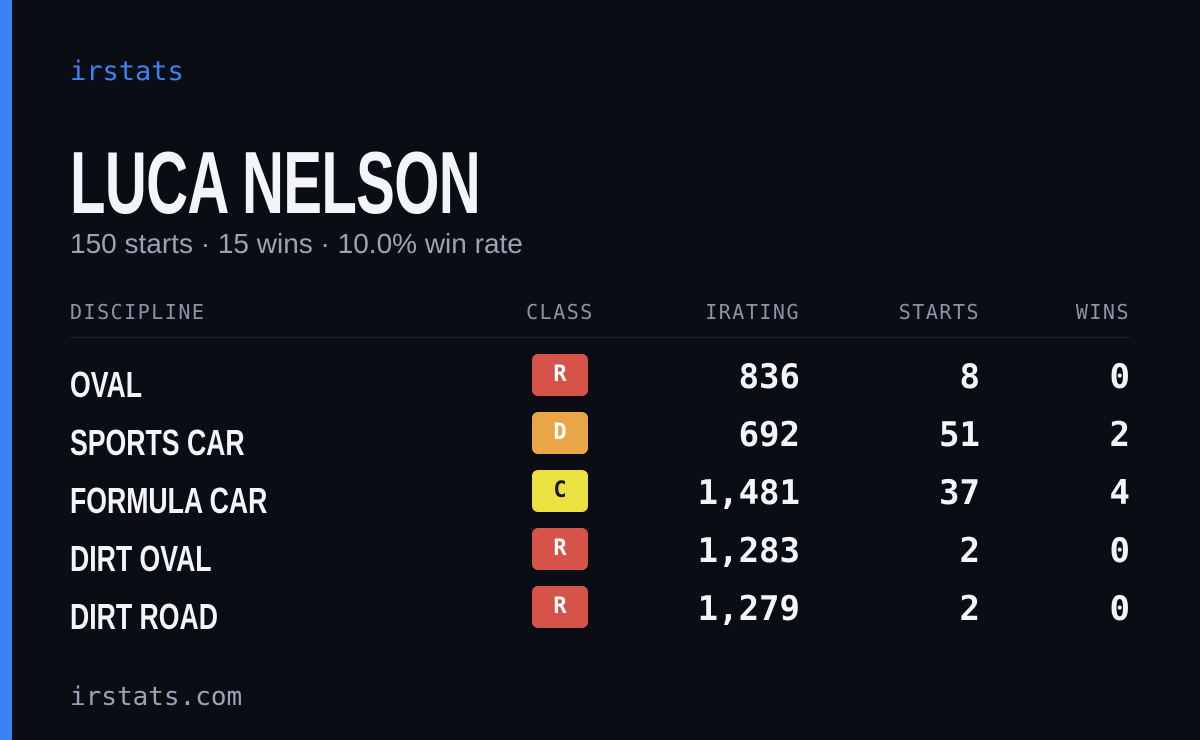 The width and height of the screenshot is (1200, 740). Describe the element at coordinates (969, 377) in the screenshot. I see `starts: 8` at that location.